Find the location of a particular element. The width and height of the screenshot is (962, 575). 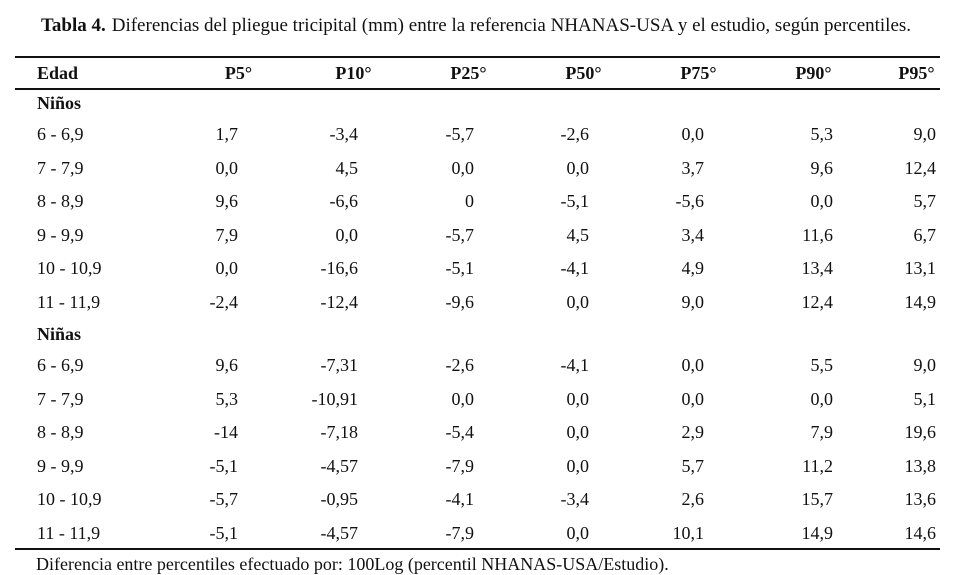

value-cell: -4,1 is located at coordinates (575, 365).